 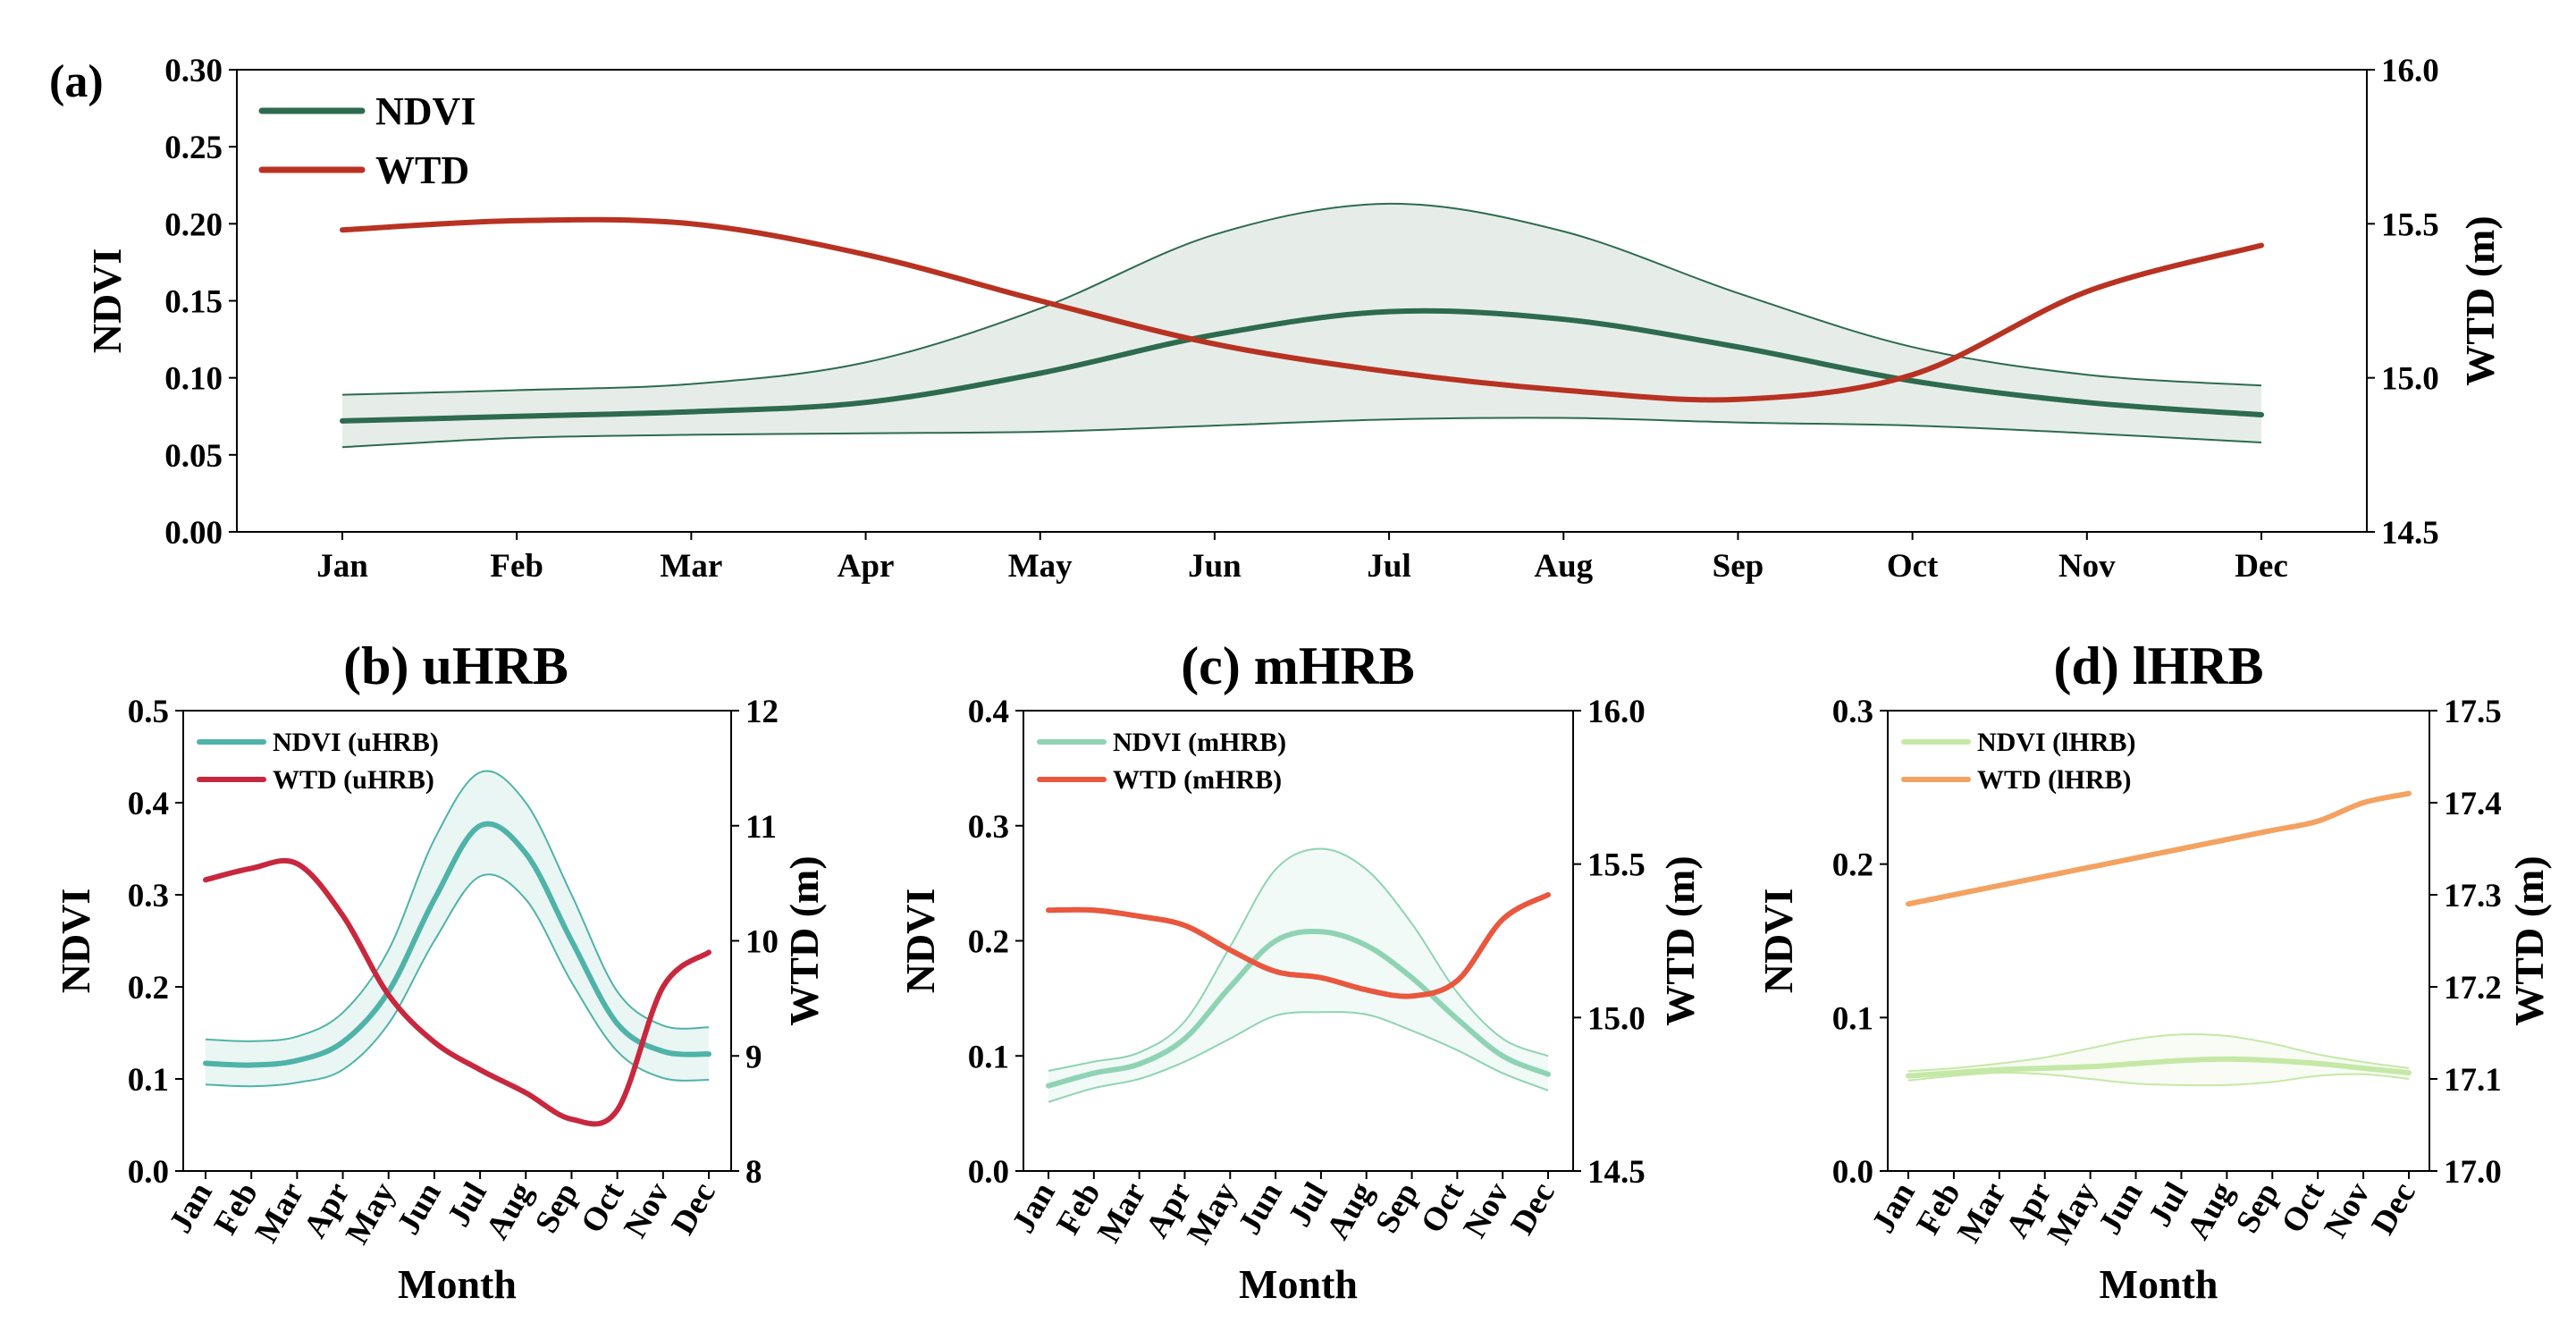 What do you see at coordinates (1389, 566) in the screenshot?
I see `x-tick-label: Jul` at bounding box center [1389, 566].